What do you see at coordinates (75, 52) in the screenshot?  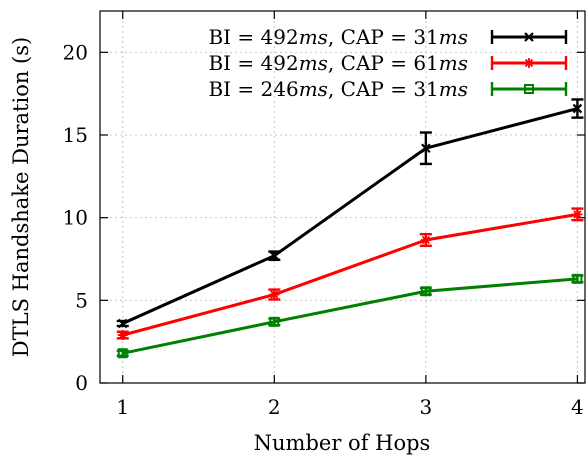 I see `y-tick-label: 20` at bounding box center [75, 52].